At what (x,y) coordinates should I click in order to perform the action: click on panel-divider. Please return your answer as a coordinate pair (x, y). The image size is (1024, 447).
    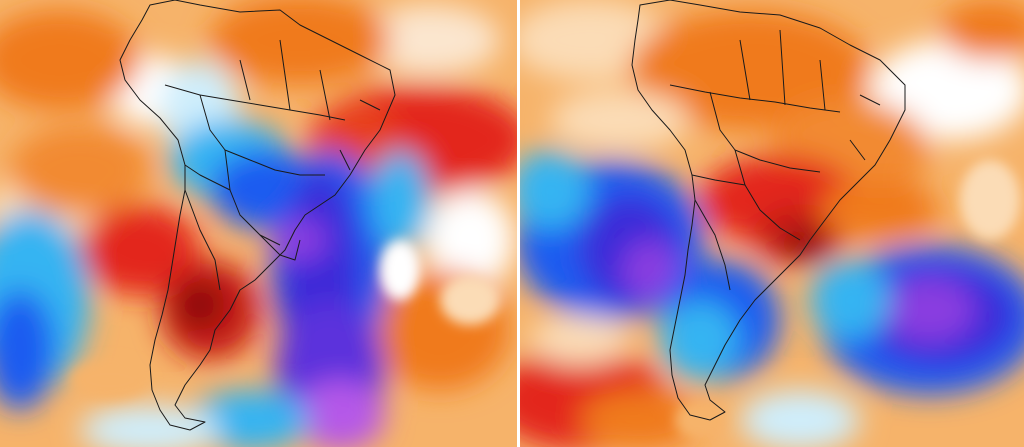
    Looking at the image, I should click on (518, 223).